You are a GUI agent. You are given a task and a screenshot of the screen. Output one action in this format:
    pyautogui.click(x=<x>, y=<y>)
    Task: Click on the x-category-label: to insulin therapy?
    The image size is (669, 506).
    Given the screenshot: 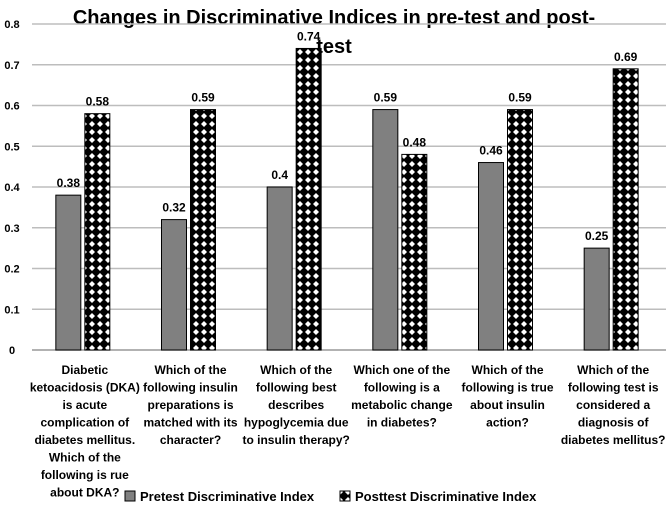 What is the action you would take?
    pyautogui.click(x=295, y=440)
    